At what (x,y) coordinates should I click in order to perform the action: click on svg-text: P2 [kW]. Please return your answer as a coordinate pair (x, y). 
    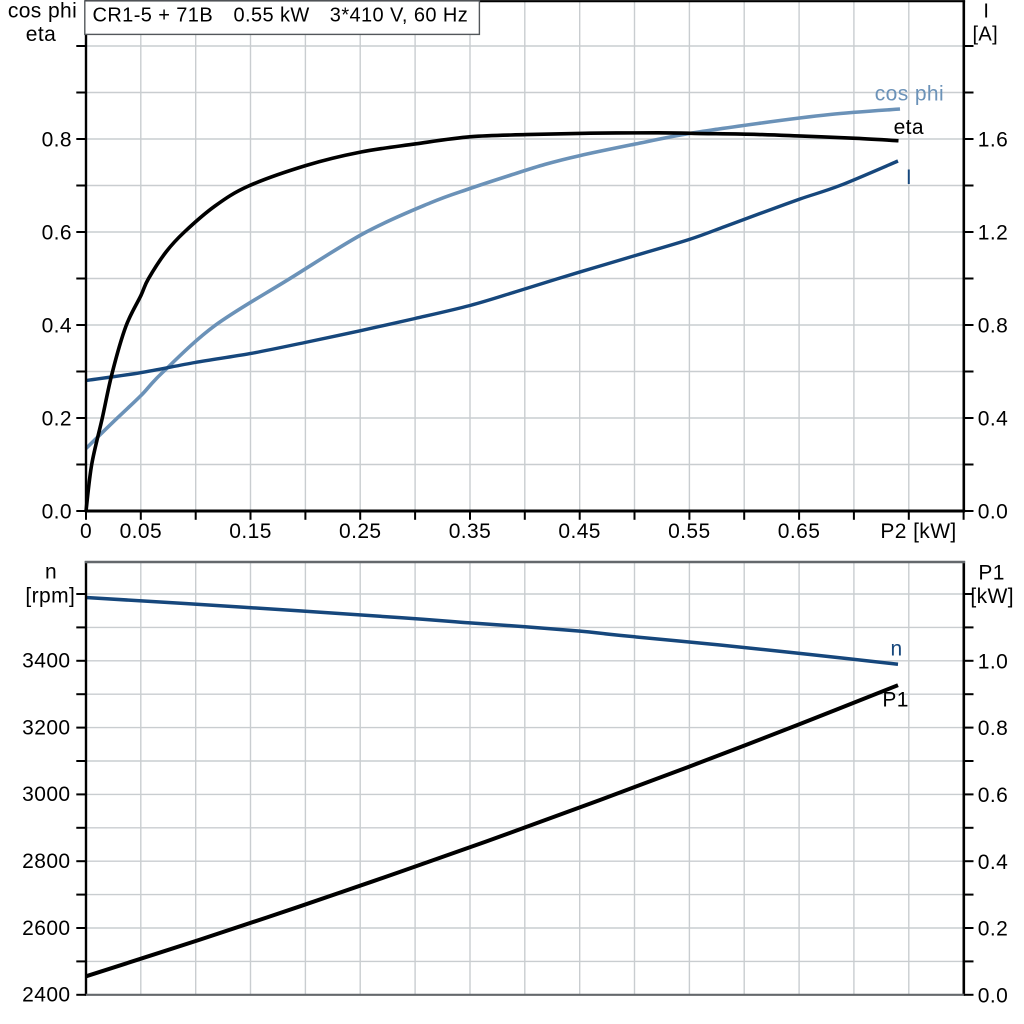
    Looking at the image, I should click on (918, 531).